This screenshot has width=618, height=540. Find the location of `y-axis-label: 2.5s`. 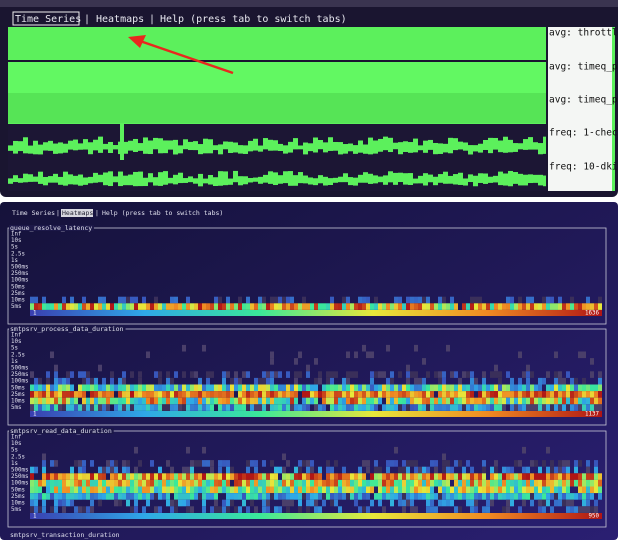

y-axis-label: 2.5s is located at coordinates (18, 457).